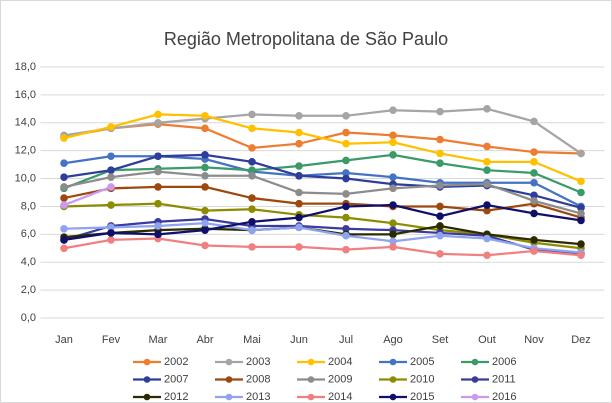 Image resolution: width=612 pixels, height=403 pixels. Describe the element at coordinates (158, 340) in the screenshot. I see `x-tick-label: Mar` at that location.